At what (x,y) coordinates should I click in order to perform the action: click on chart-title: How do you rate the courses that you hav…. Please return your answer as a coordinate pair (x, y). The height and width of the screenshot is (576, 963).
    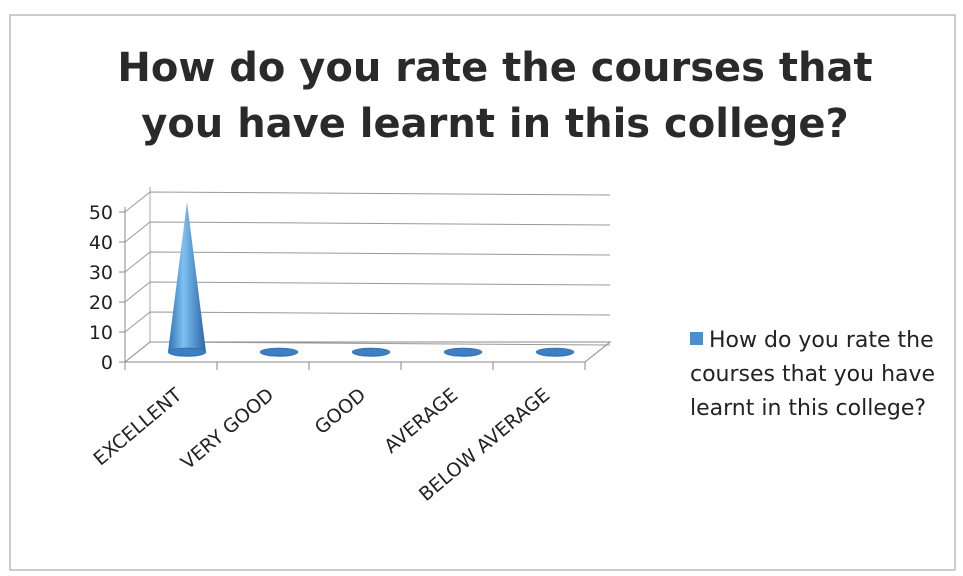
    Looking at the image, I should click on (495, 96).